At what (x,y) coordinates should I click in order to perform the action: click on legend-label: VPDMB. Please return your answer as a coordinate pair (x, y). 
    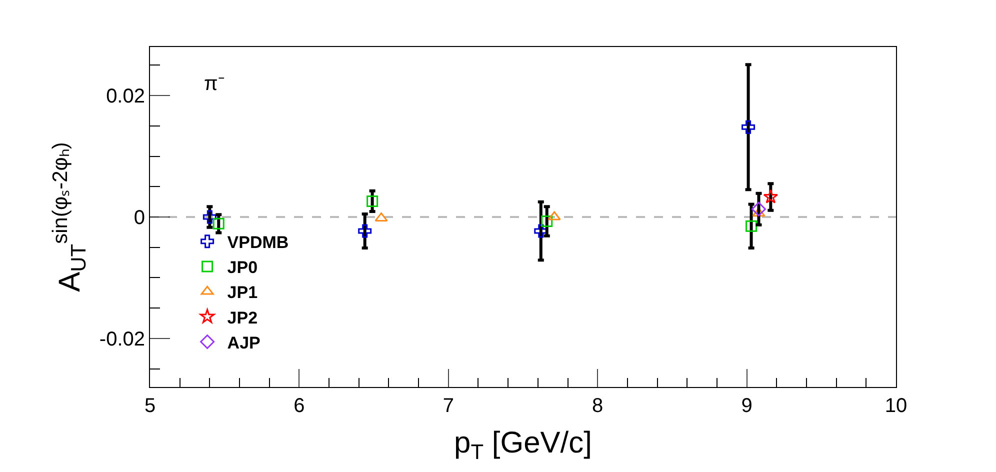
    Looking at the image, I should click on (258, 242).